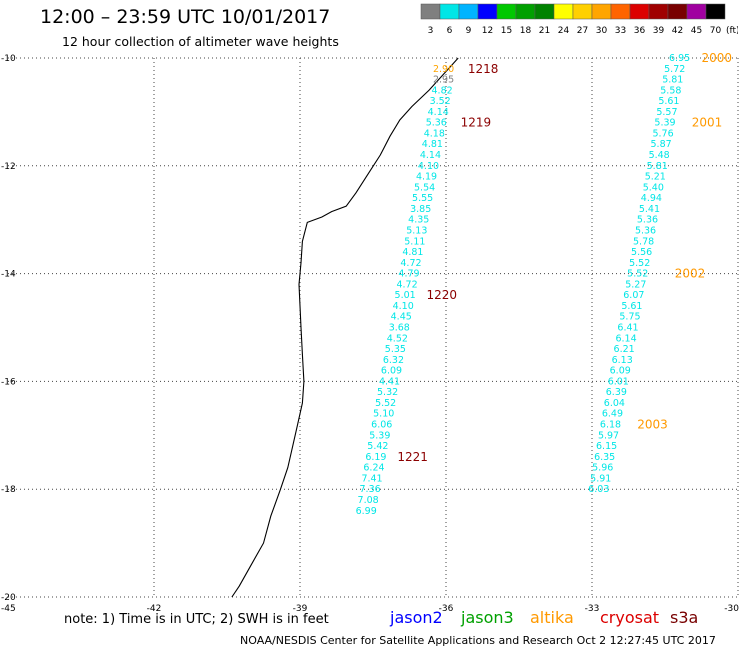 The width and height of the screenshot is (740, 650). Describe the element at coordinates (375, 457) in the screenshot. I see `wave-height-label: 6.19` at that location.